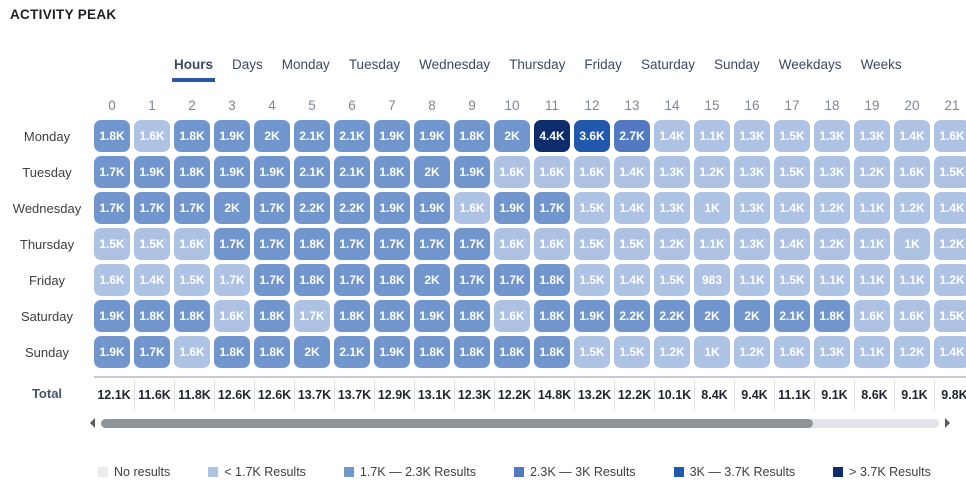  I want to click on tab-sunday: Sunday, so click(737, 69).